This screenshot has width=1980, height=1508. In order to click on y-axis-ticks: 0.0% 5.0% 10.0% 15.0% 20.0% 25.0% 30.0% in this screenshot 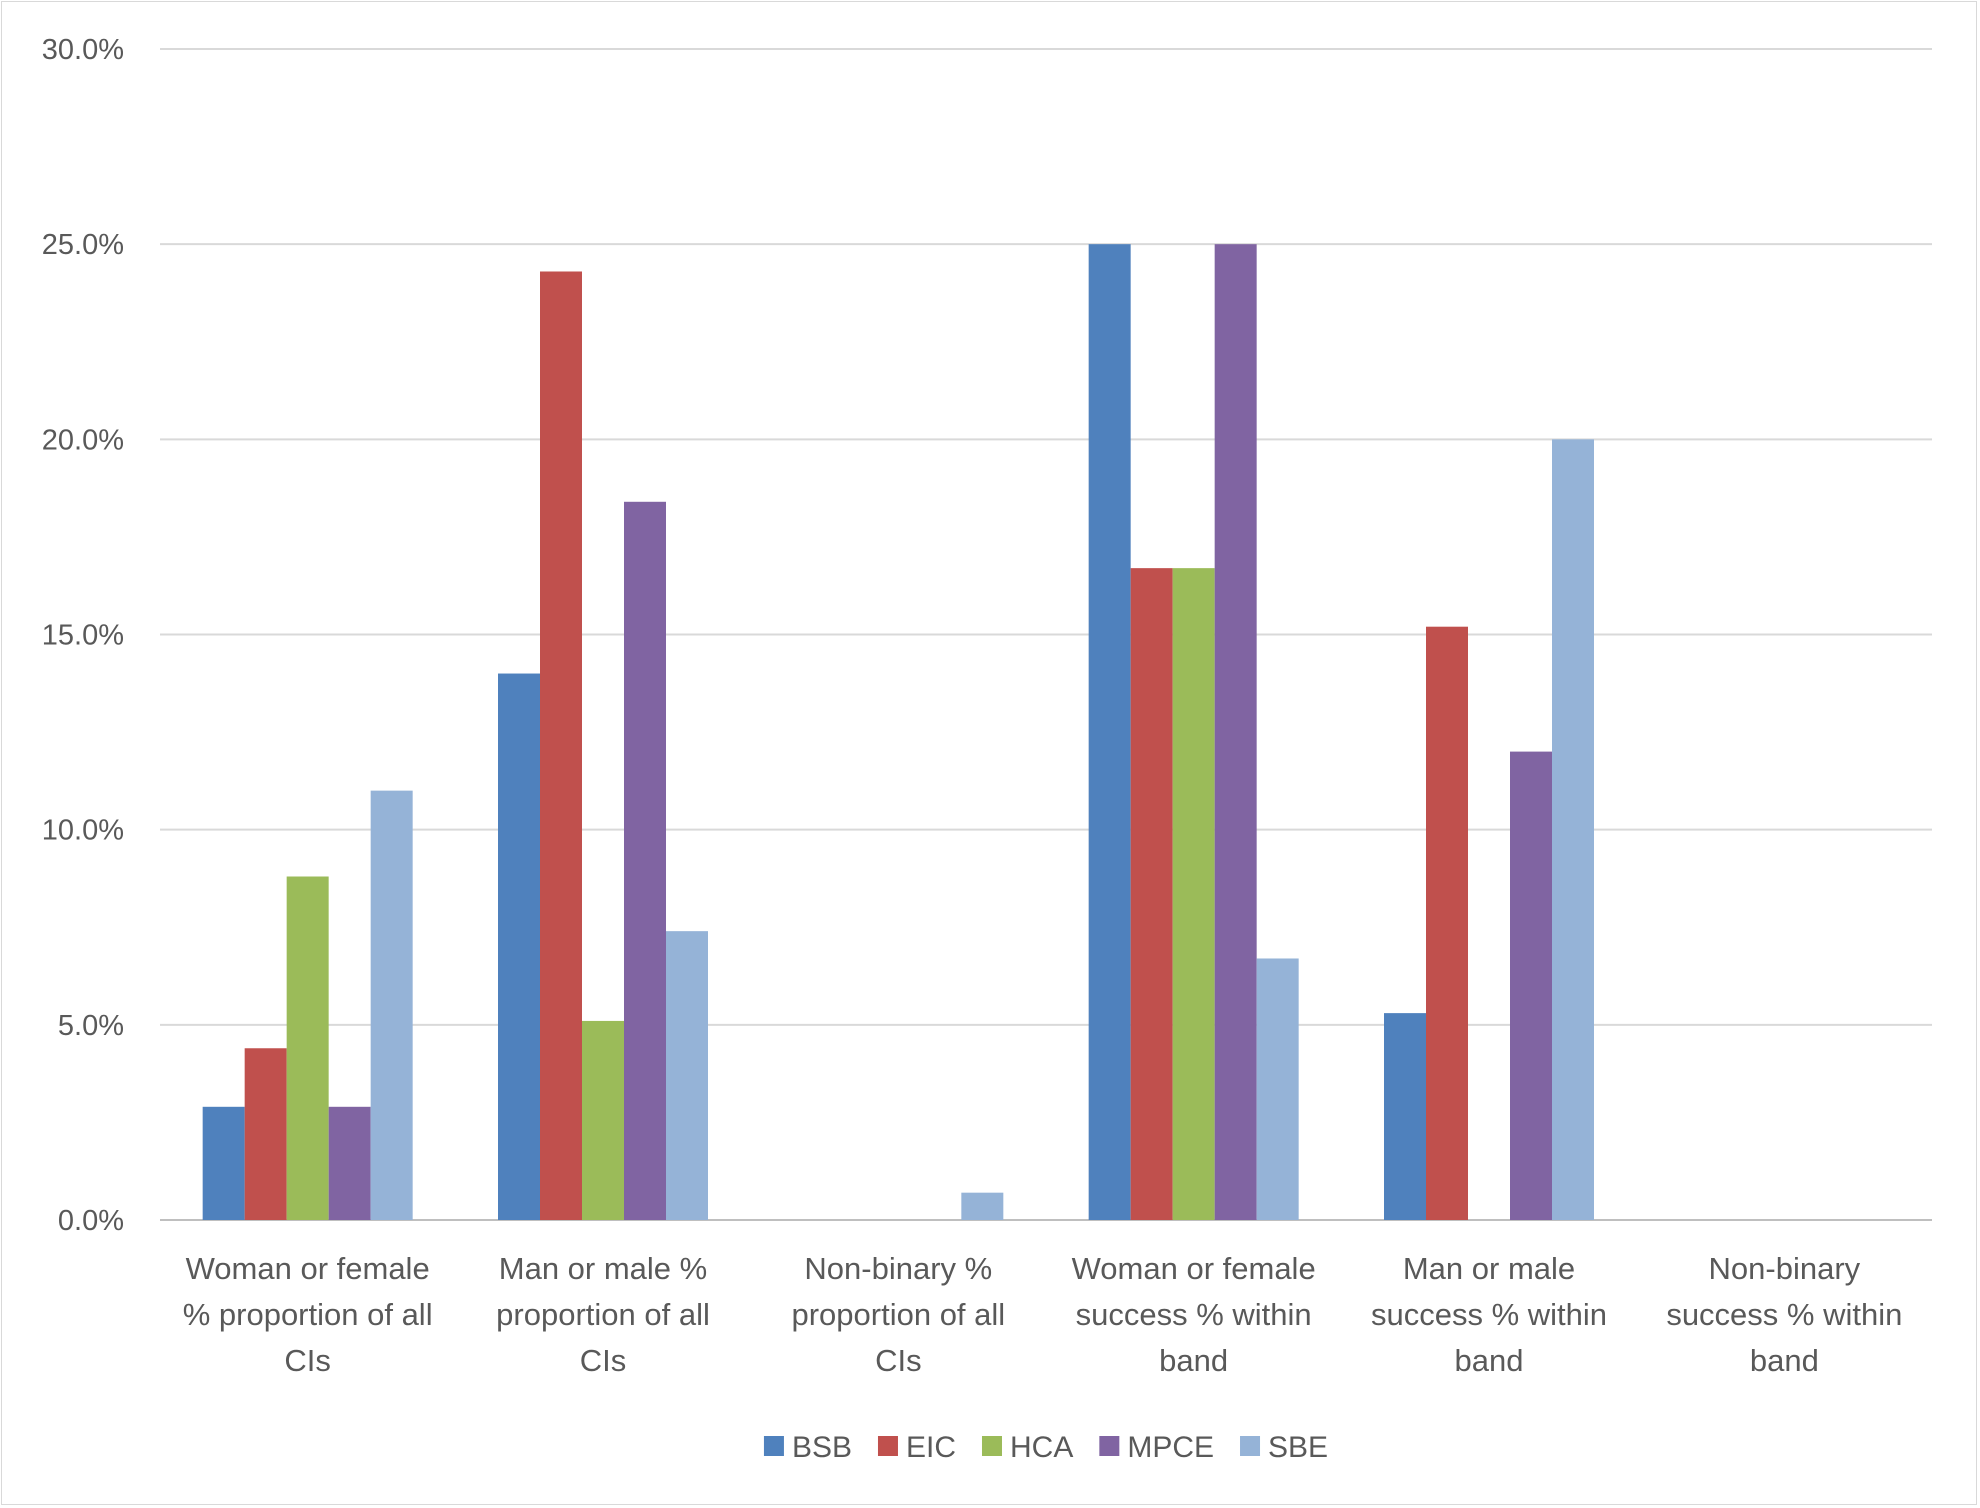, I will do `click(83, 635)`.